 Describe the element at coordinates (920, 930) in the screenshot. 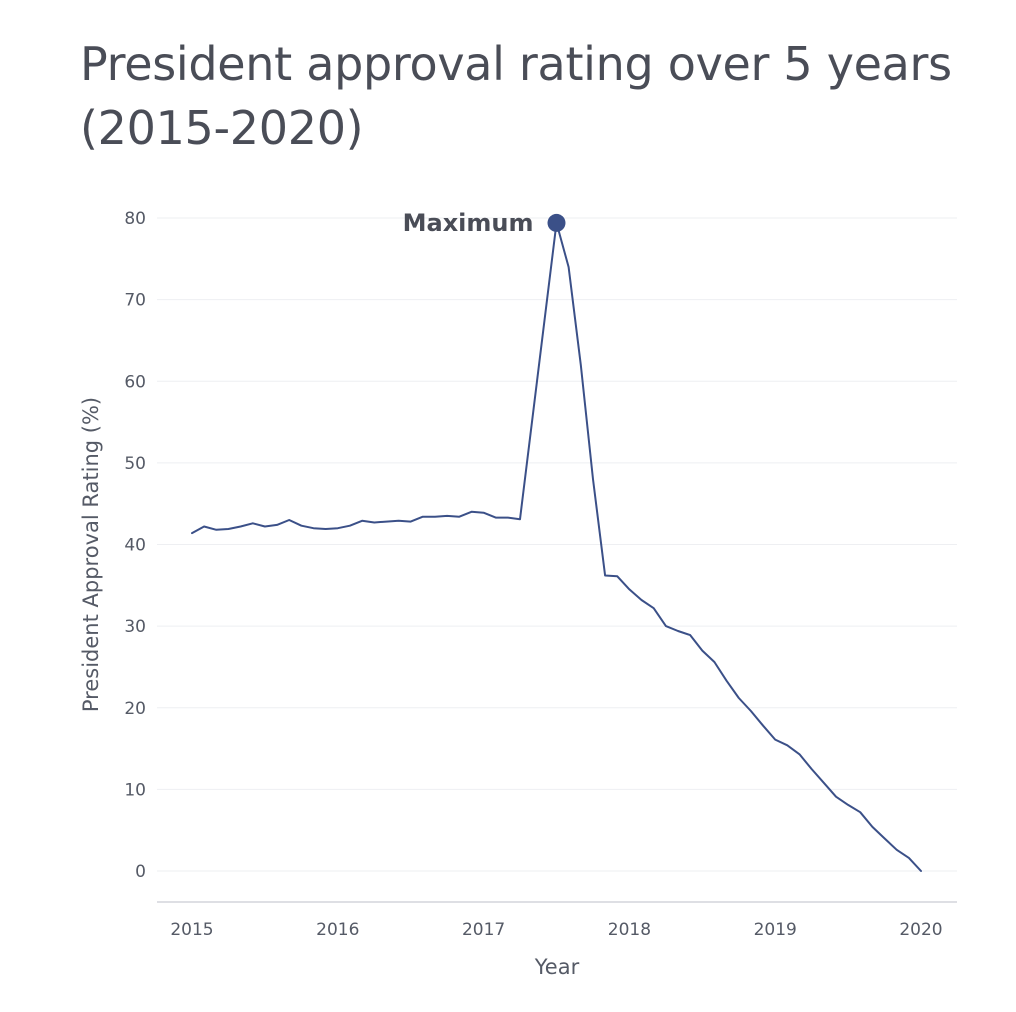

I see `x-tick-label-2020: 2020` at that location.